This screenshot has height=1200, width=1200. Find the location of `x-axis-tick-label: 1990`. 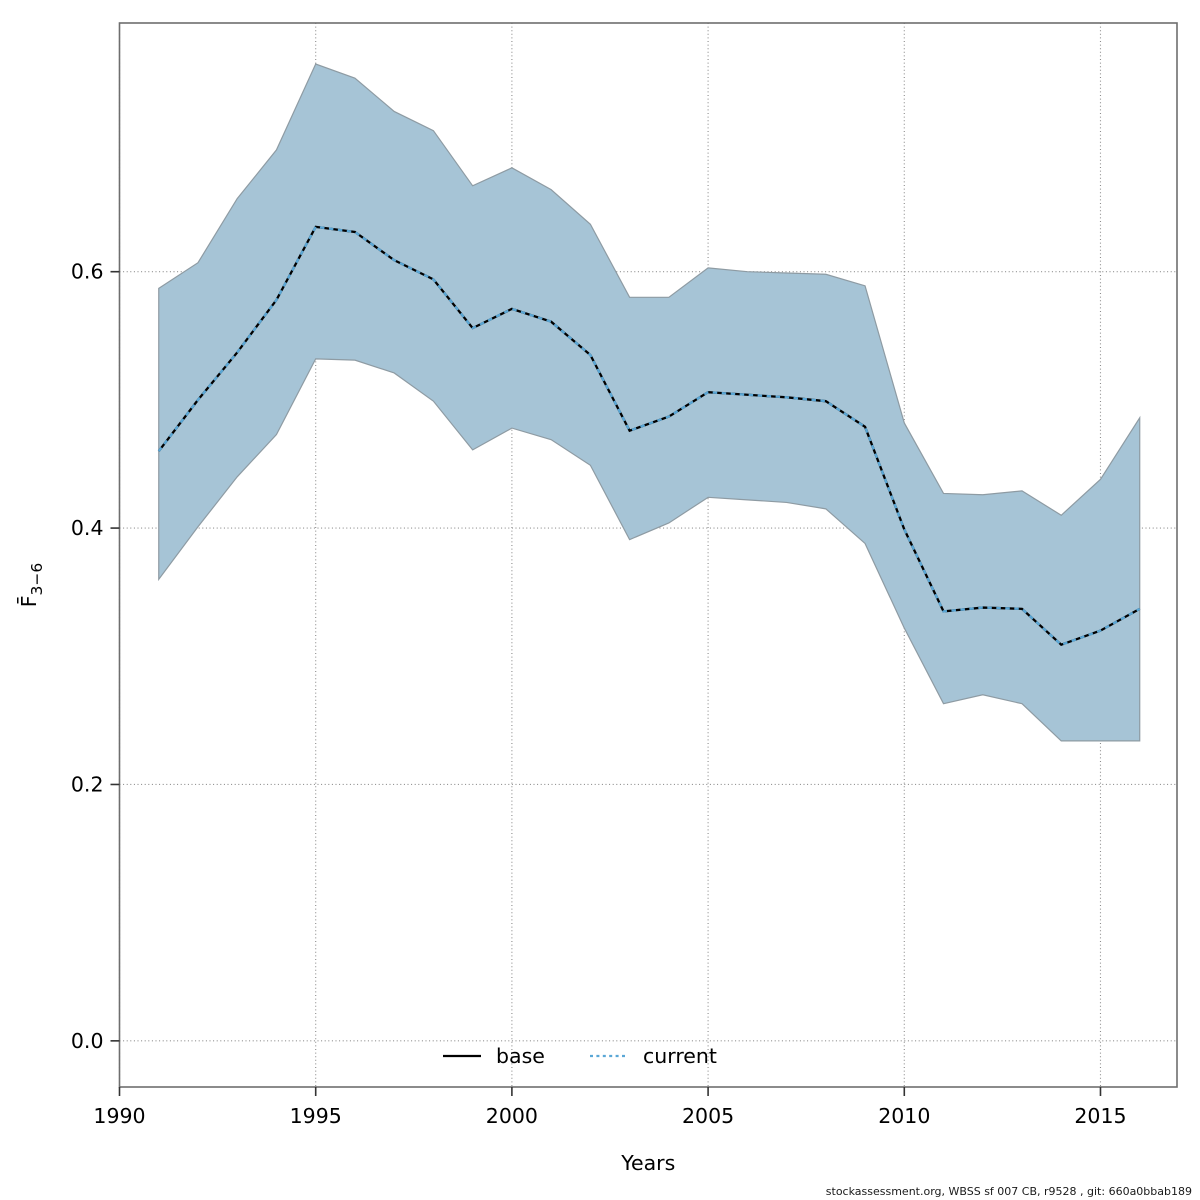

x-axis-tick-label: 1990 is located at coordinates (119, 1116).